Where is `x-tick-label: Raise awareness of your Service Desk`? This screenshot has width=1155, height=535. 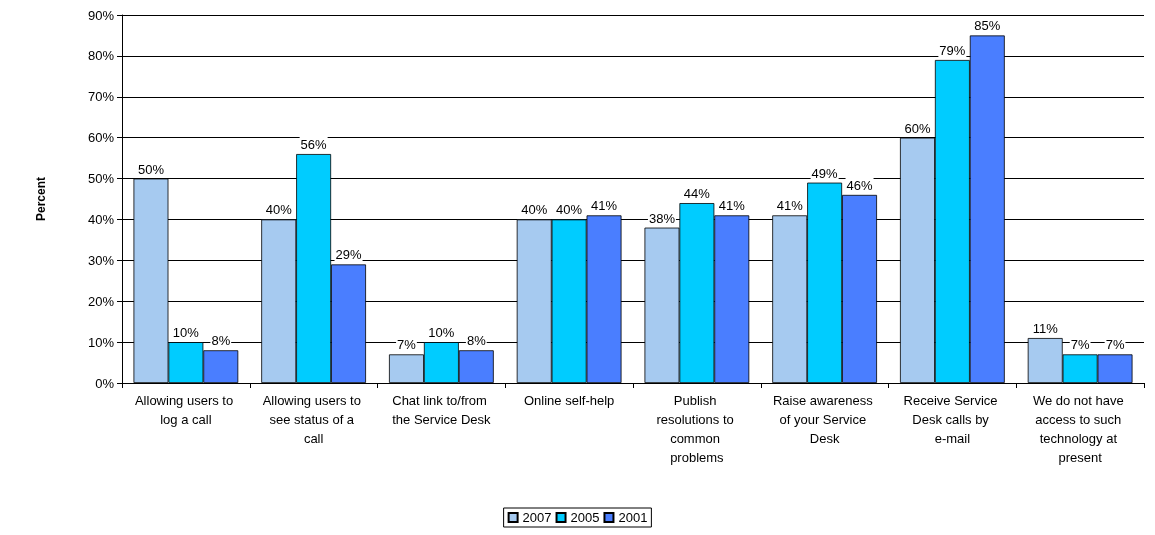 x-tick-label: Raise awareness of your Service Desk is located at coordinates (824, 419).